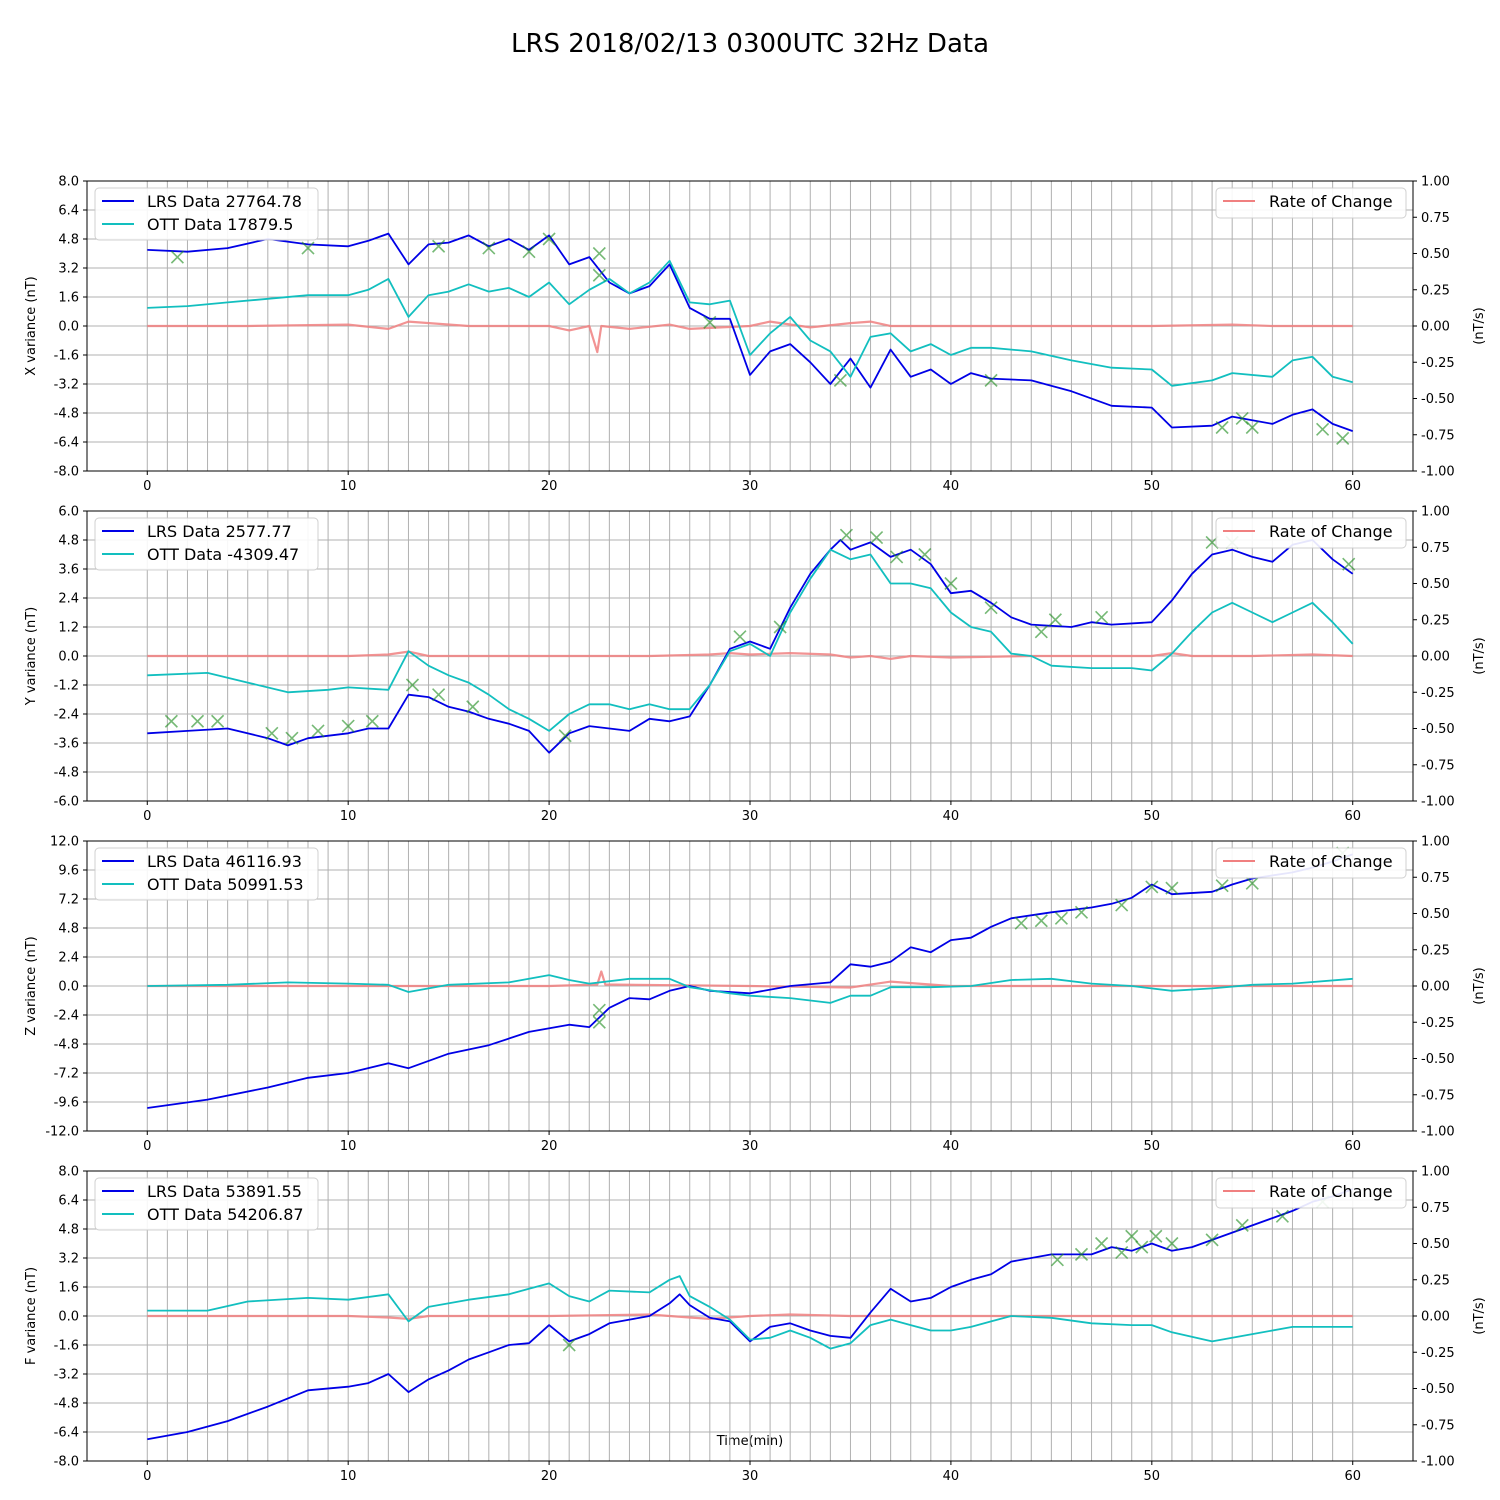 The image size is (1500, 1500). I want to click on y-tick-label: -1.2, so click(66, 686).